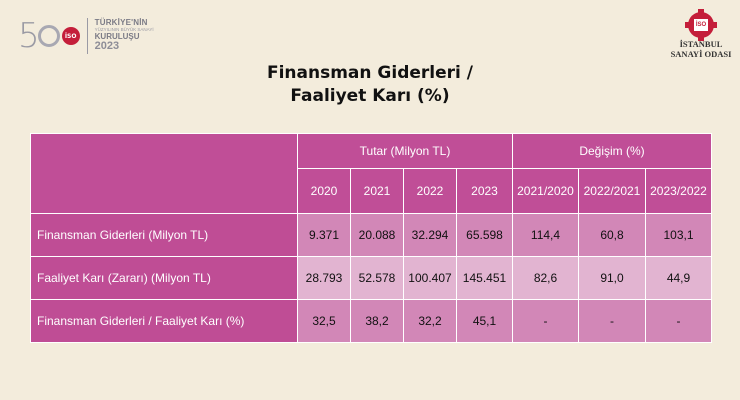 Image resolution: width=740 pixels, height=400 pixels. Describe the element at coordinates (545, 278) in the screenshot. I see `table-cell: 82,6` at that location.